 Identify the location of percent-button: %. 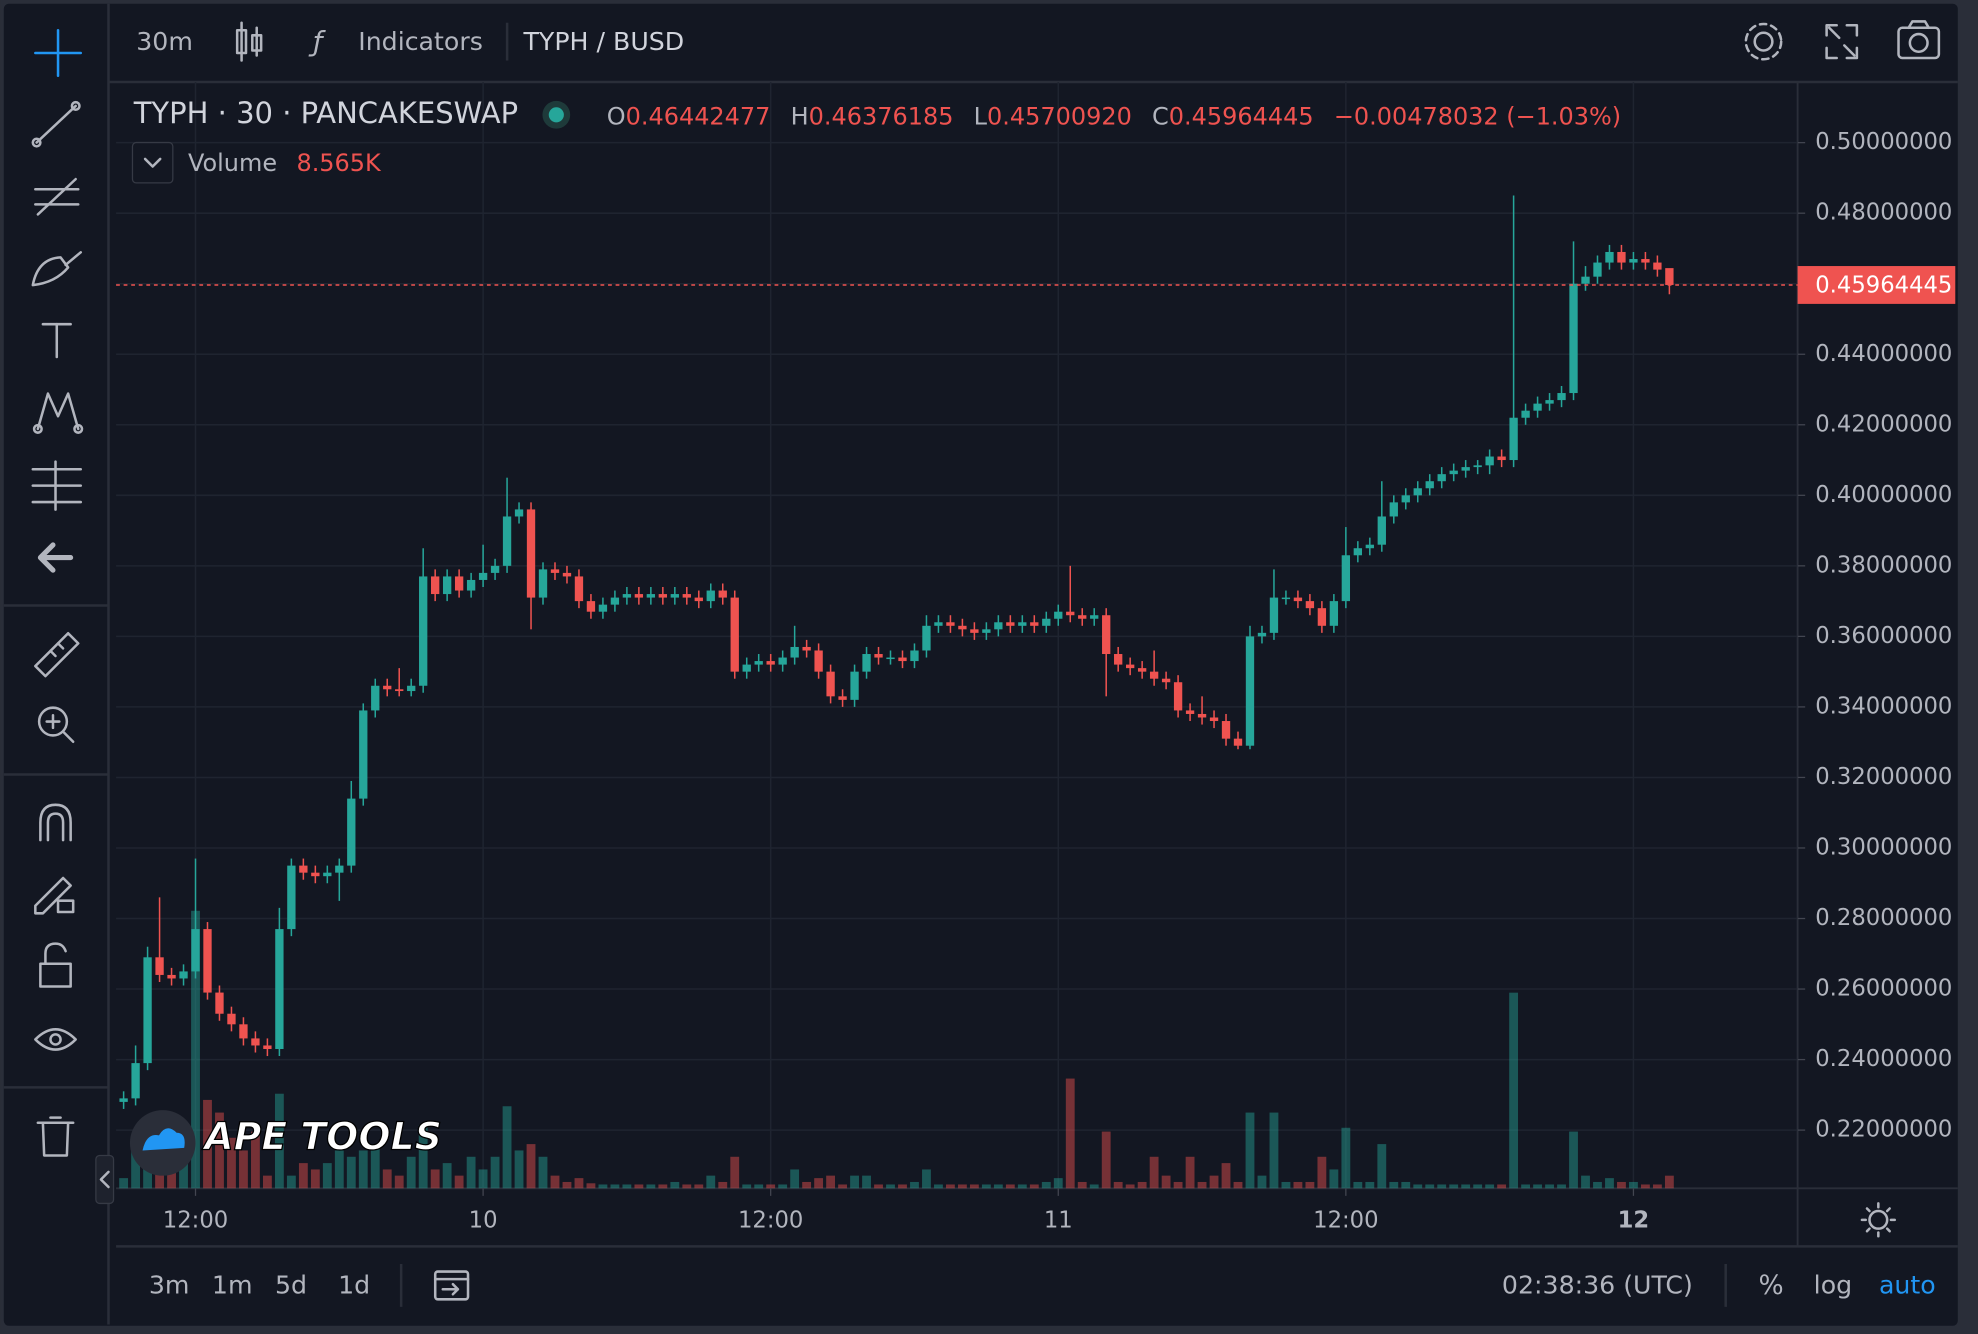
(1771, 1285).